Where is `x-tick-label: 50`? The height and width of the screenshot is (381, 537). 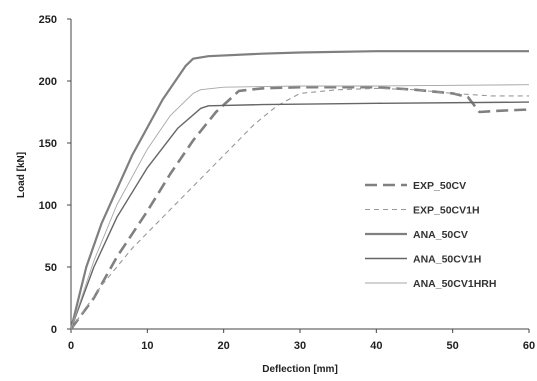 x-tick-label: 50 is located at coordinates (453, 346).